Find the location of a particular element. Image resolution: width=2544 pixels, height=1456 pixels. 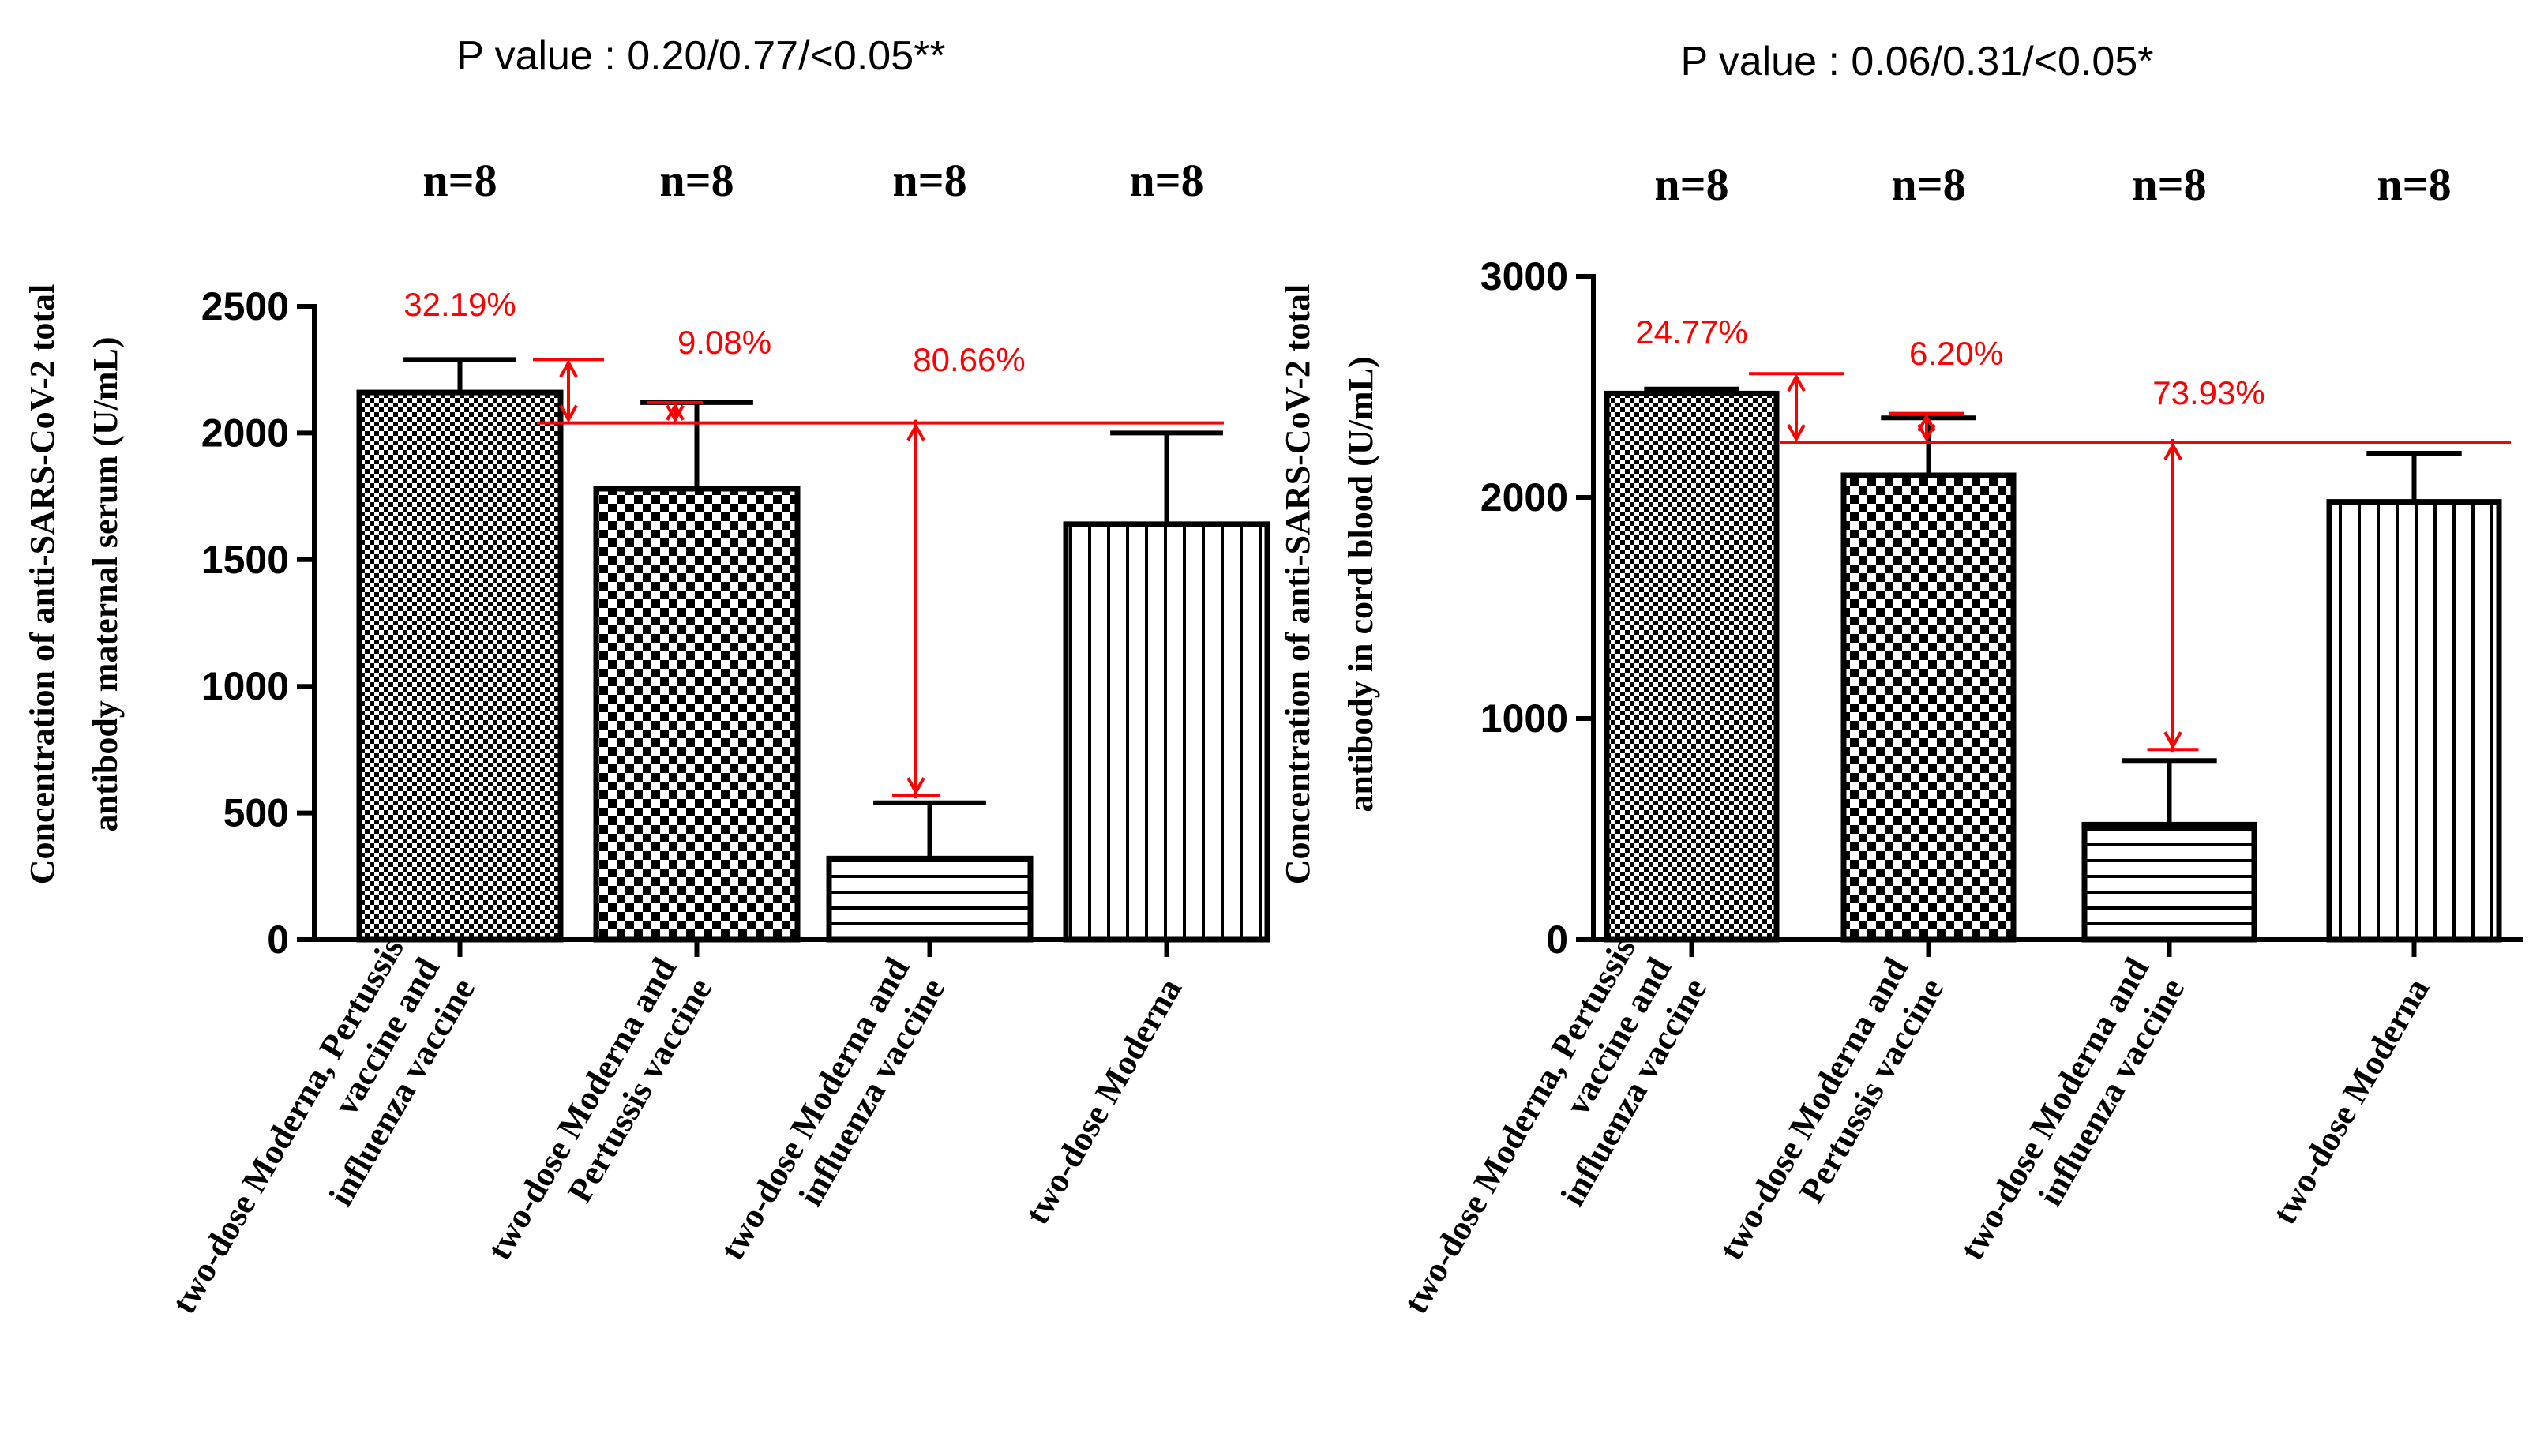

percent-annotation: 80.66% is located at coordinates (969, 359).